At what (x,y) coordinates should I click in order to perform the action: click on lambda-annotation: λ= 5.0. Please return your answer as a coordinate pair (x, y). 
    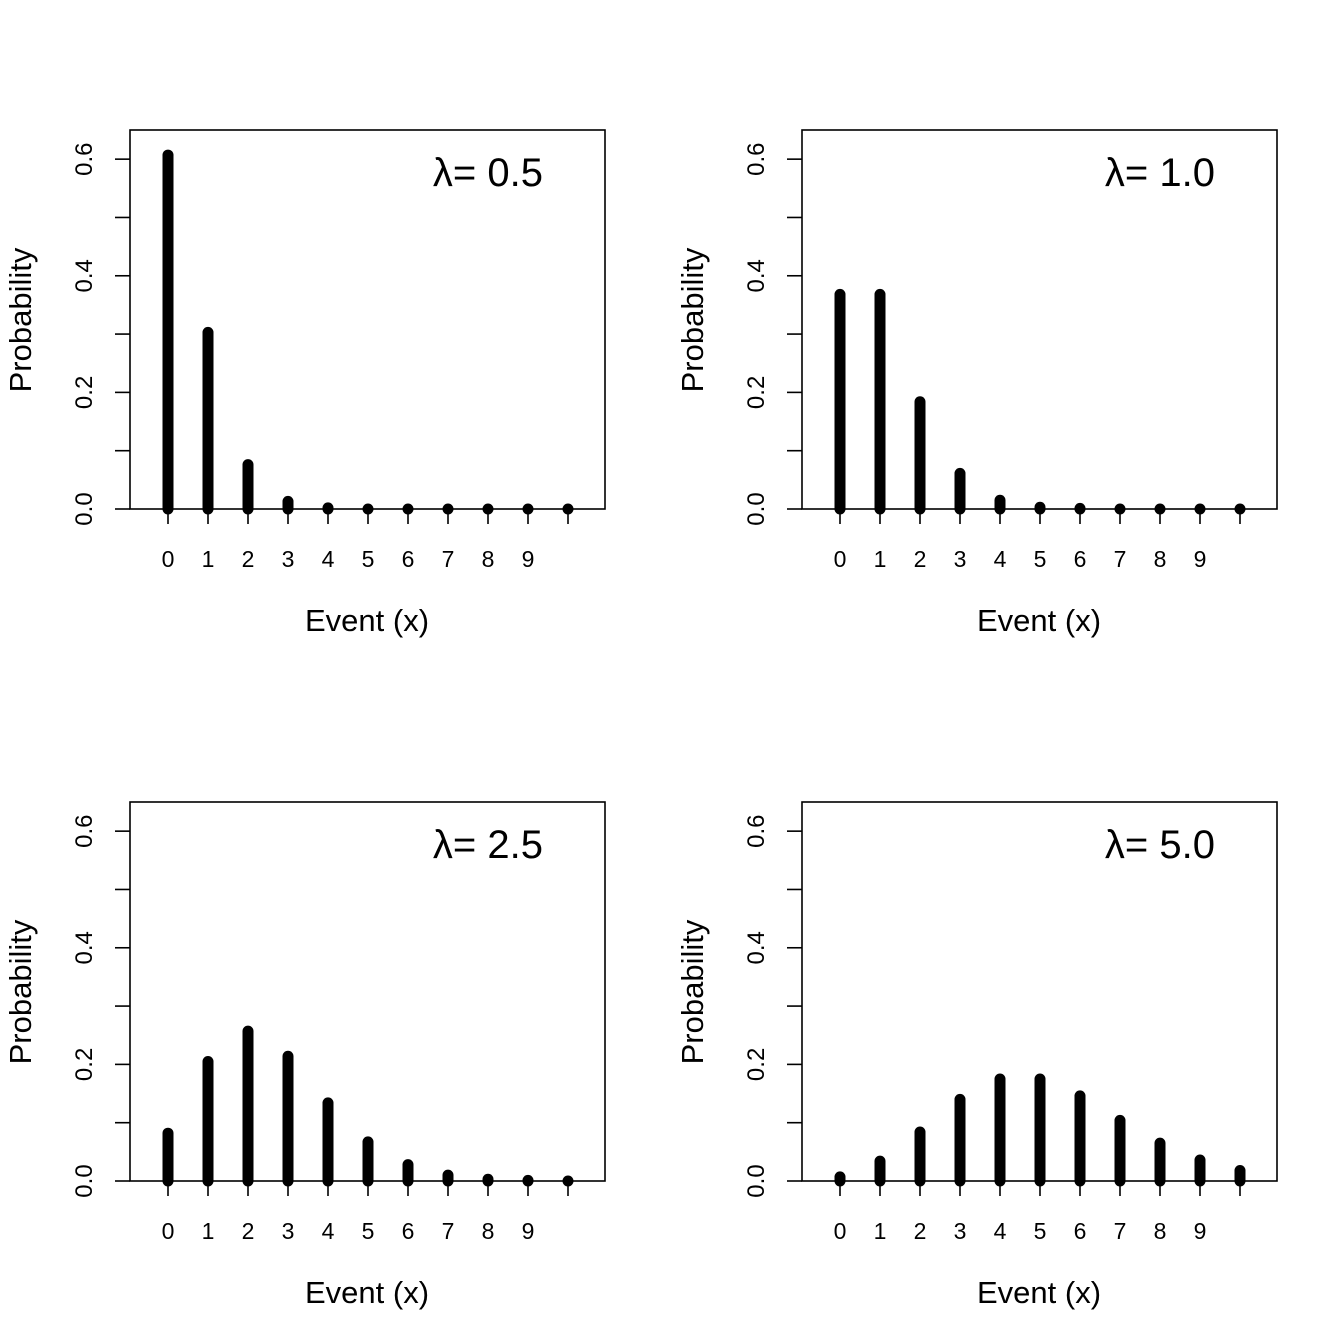
    Looking at the image, I should click on (1160, 845).